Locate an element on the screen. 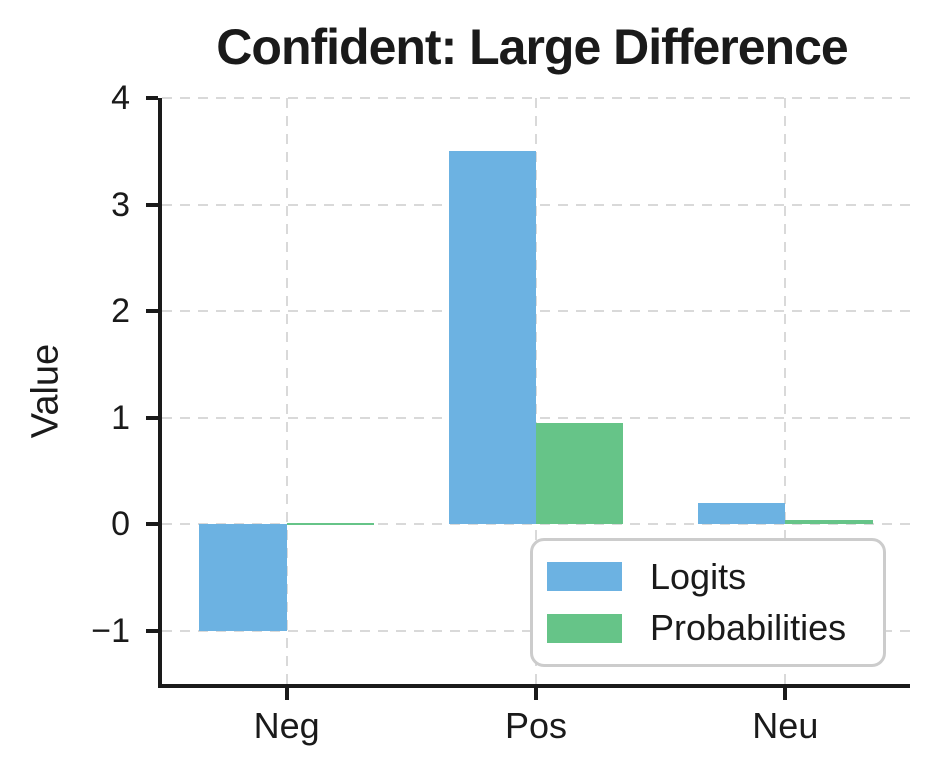 The width and height of the screenshot is (934, 784). y-tick-label: 1 is located at coordinates (120, 417).